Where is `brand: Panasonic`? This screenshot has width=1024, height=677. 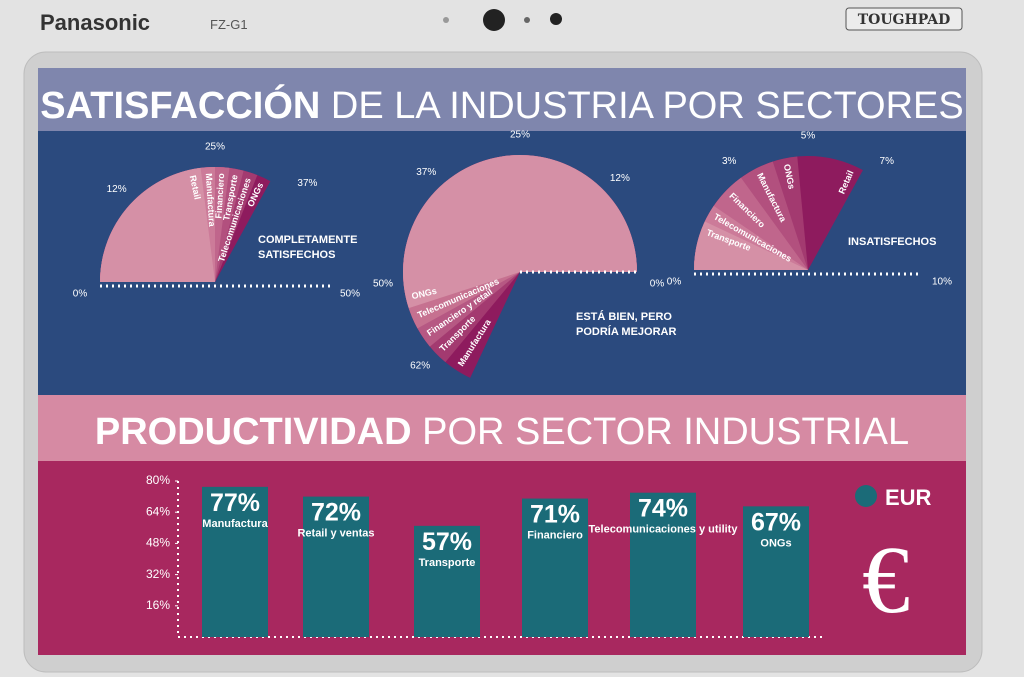
brand: Panasonic is located at coordinates (95, 22).